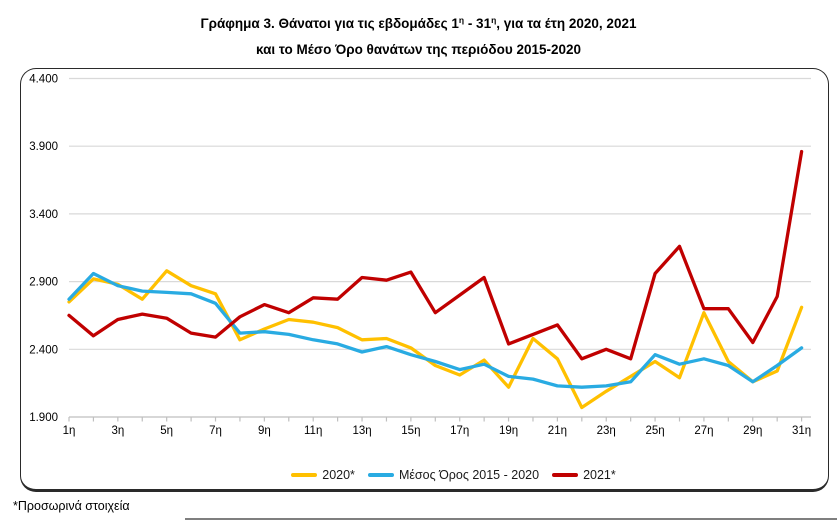  What do you see at coordinates (459, 431) in the screenshot?
I see `svg-text: 17η` at bounding box center [459, 431].